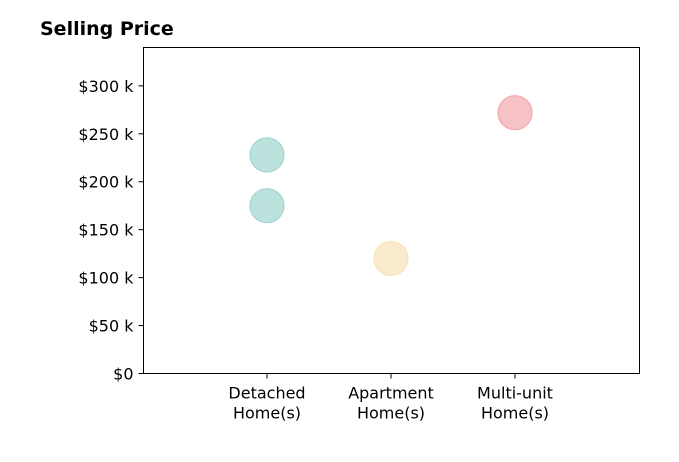 The image size is (679, 462). What do you see at coordinates (112, 326) in the screenshot?
I see `y-tick-label: $50 k` at bounding box center [112, 326].